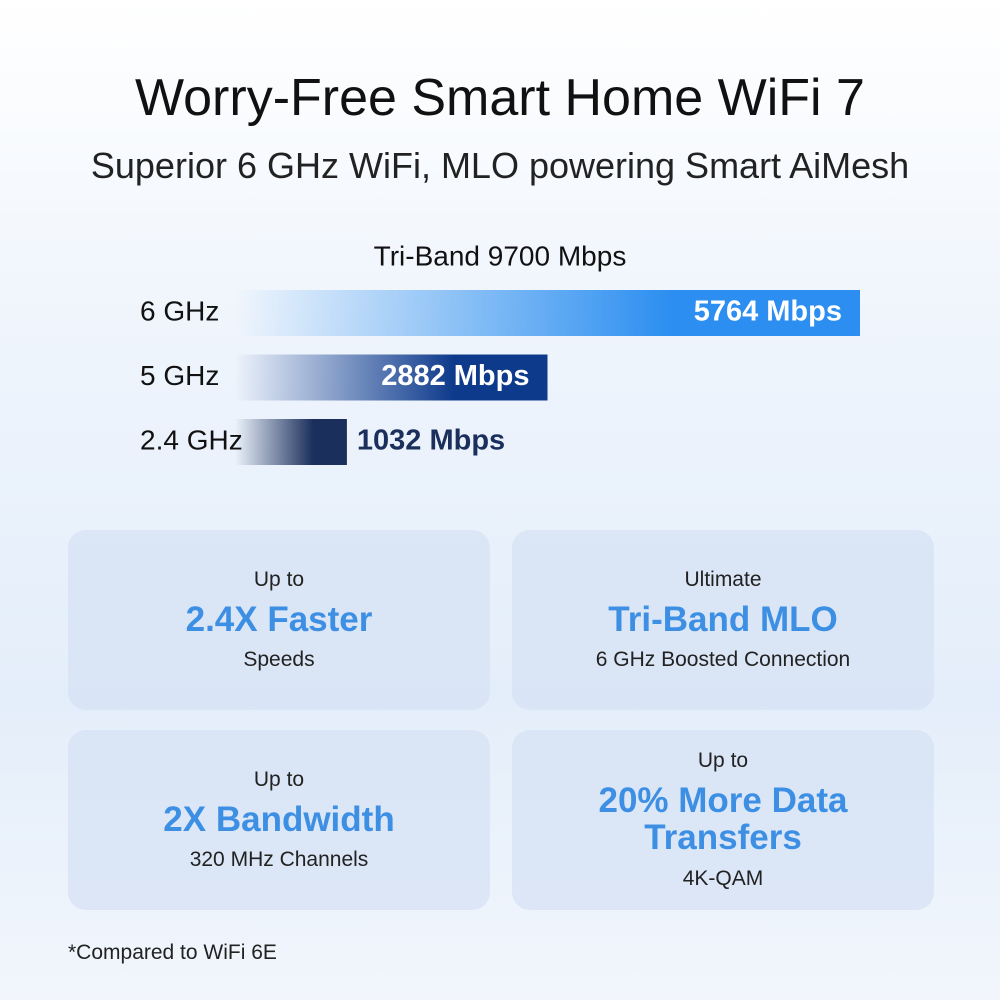 The width and height of the screenshot is (1000, 1000). Describe the element at coordinates (455, 376) in the screenshot. I see `value-label: 2882 Mbps` at that location.